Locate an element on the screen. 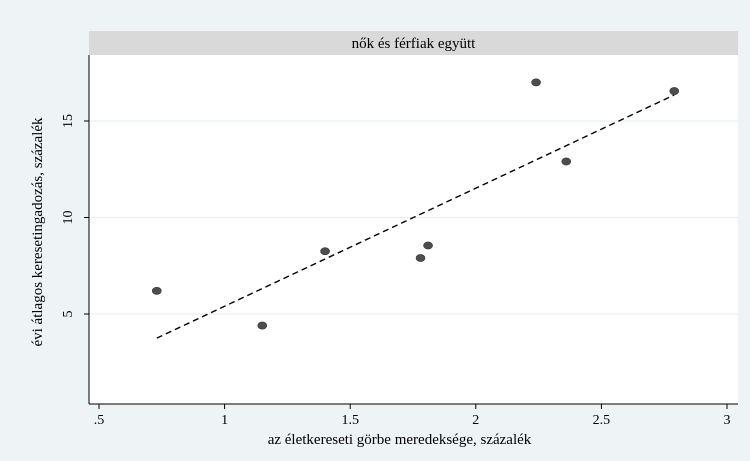  y-tick-label: 5 is located at coordinates (68, 314).